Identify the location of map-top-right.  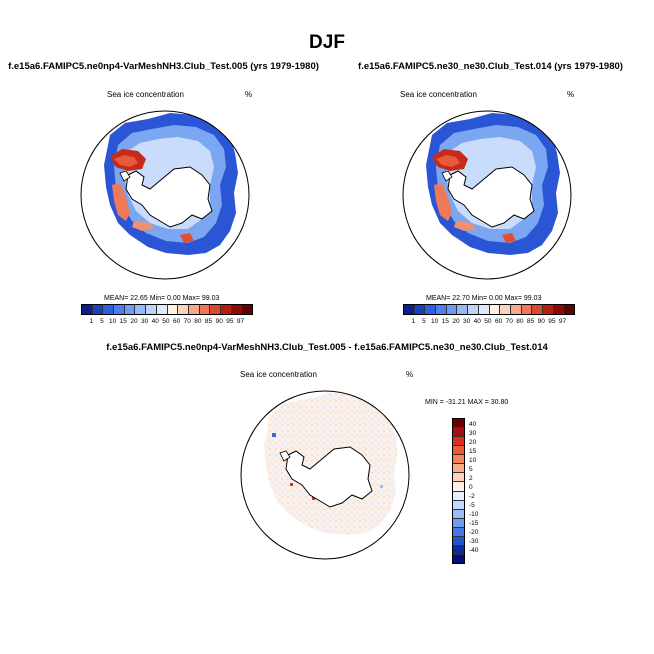
(487, 195).